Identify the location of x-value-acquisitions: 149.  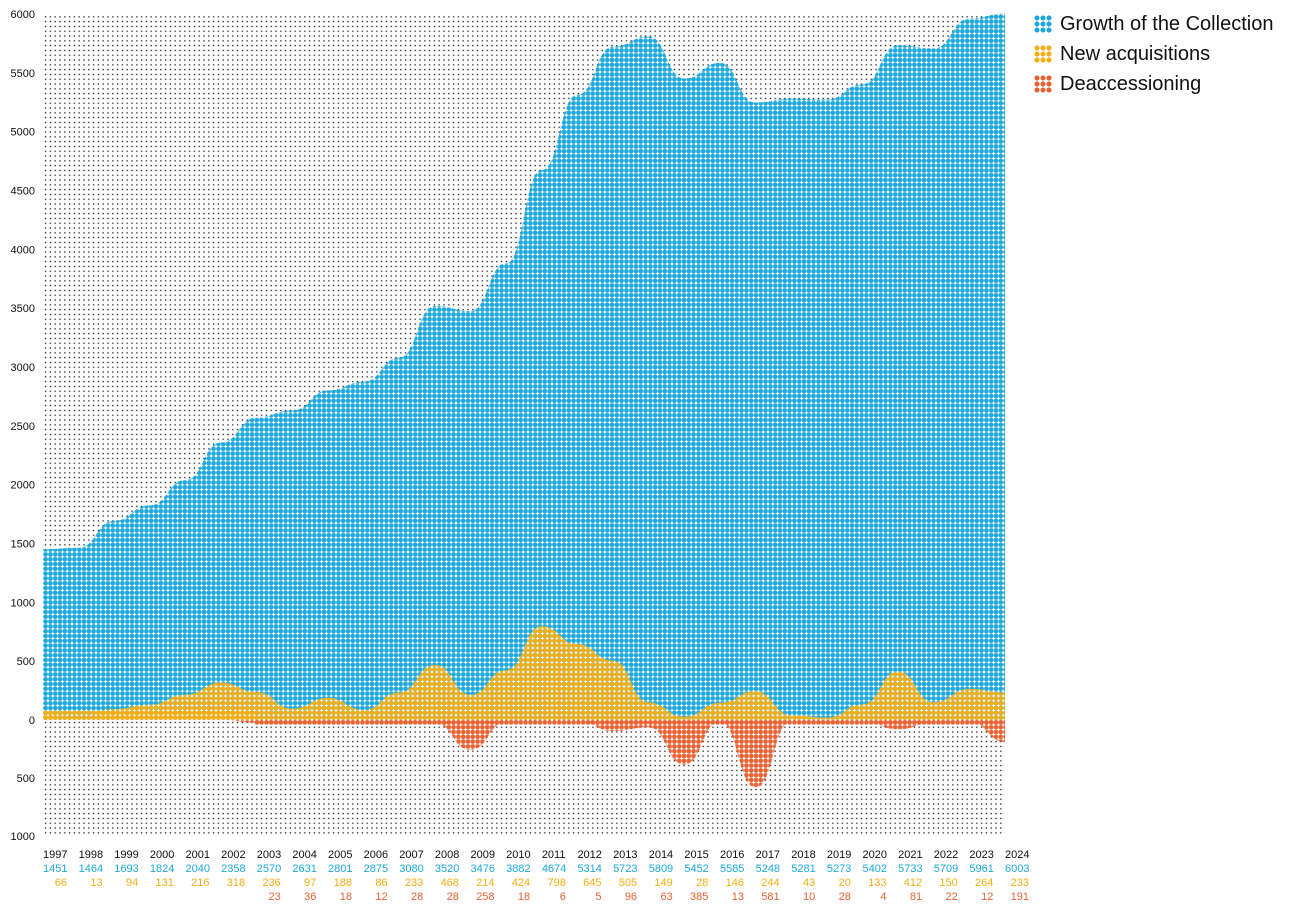
(663, 883).